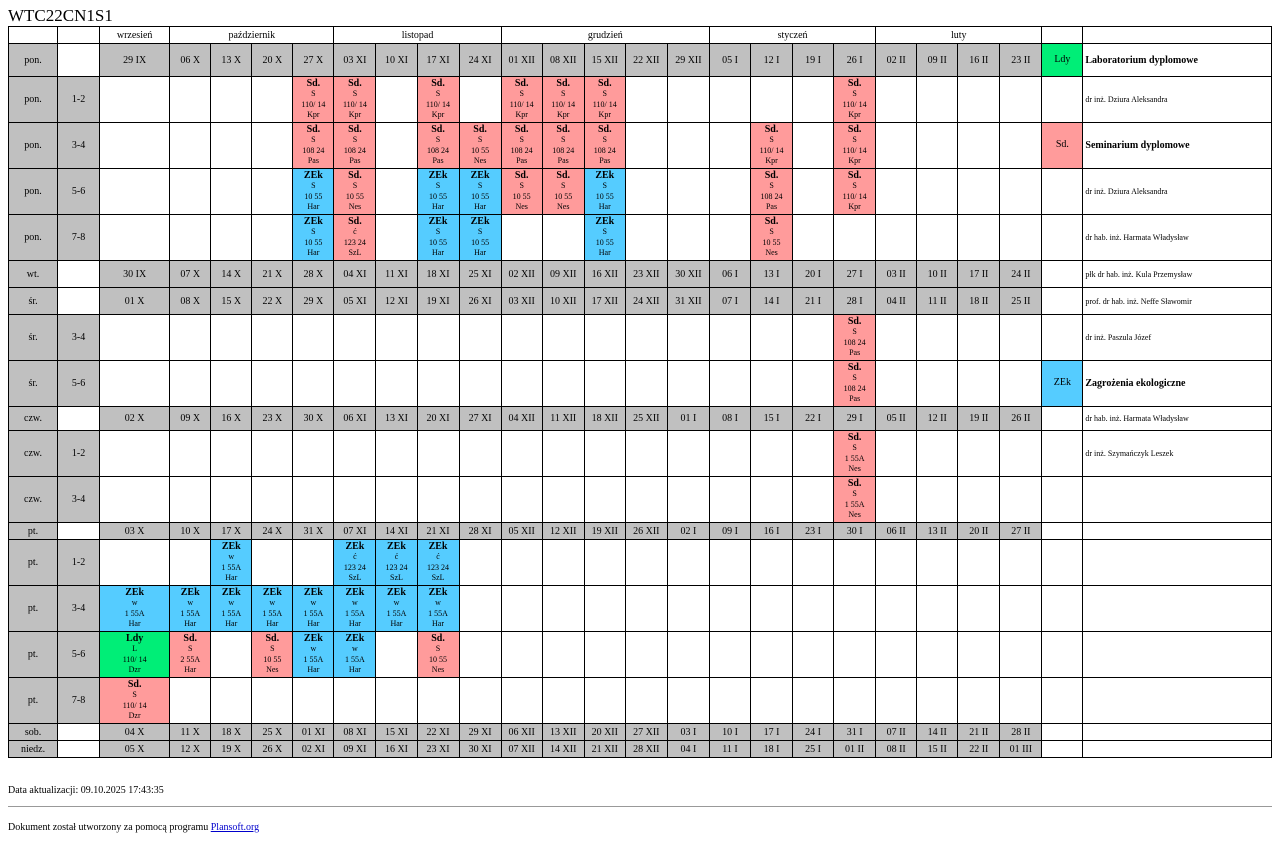 Image resolution: width=1280 pixels, height=843 pixels. What do you see at coordinates (480, 196) in the screenshot?
I see `event-room: 10 55` at bounding box center [480, 196].